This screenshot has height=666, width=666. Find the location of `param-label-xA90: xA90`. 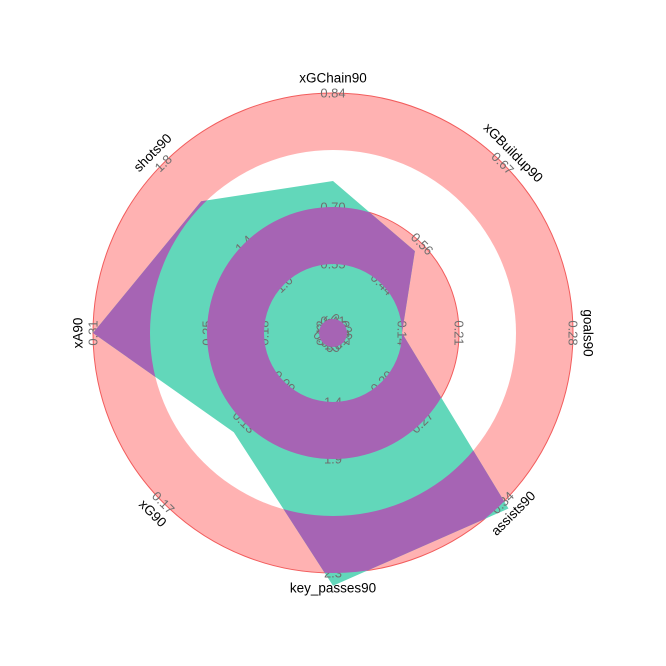

param-label-xA90: xA90 is located at coordinates (78, 333).